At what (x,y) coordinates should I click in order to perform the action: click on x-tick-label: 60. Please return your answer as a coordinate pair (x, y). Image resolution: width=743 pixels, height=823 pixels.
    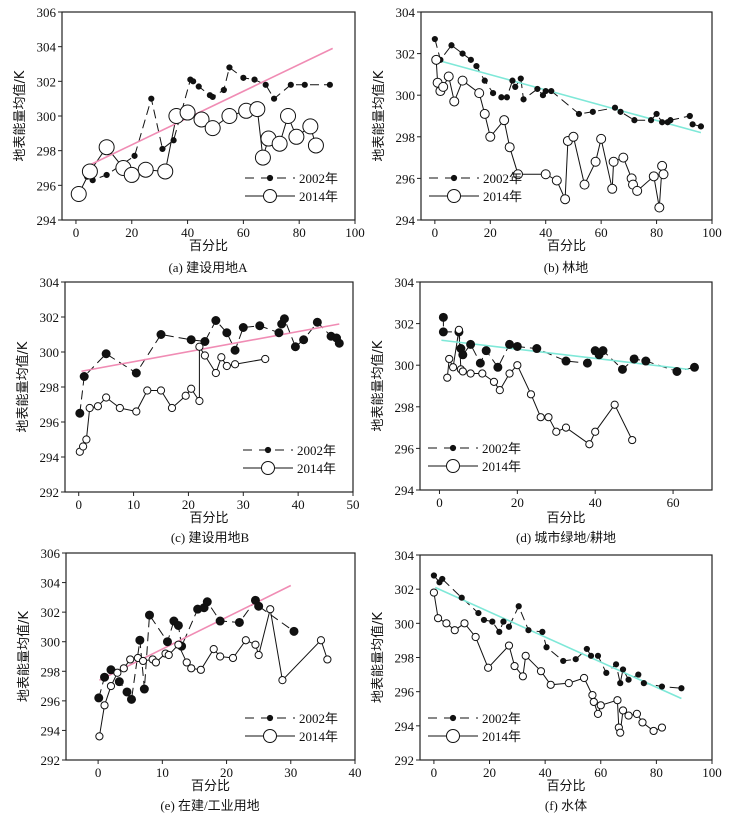
    Looking at the image, I should click on (673, 502).